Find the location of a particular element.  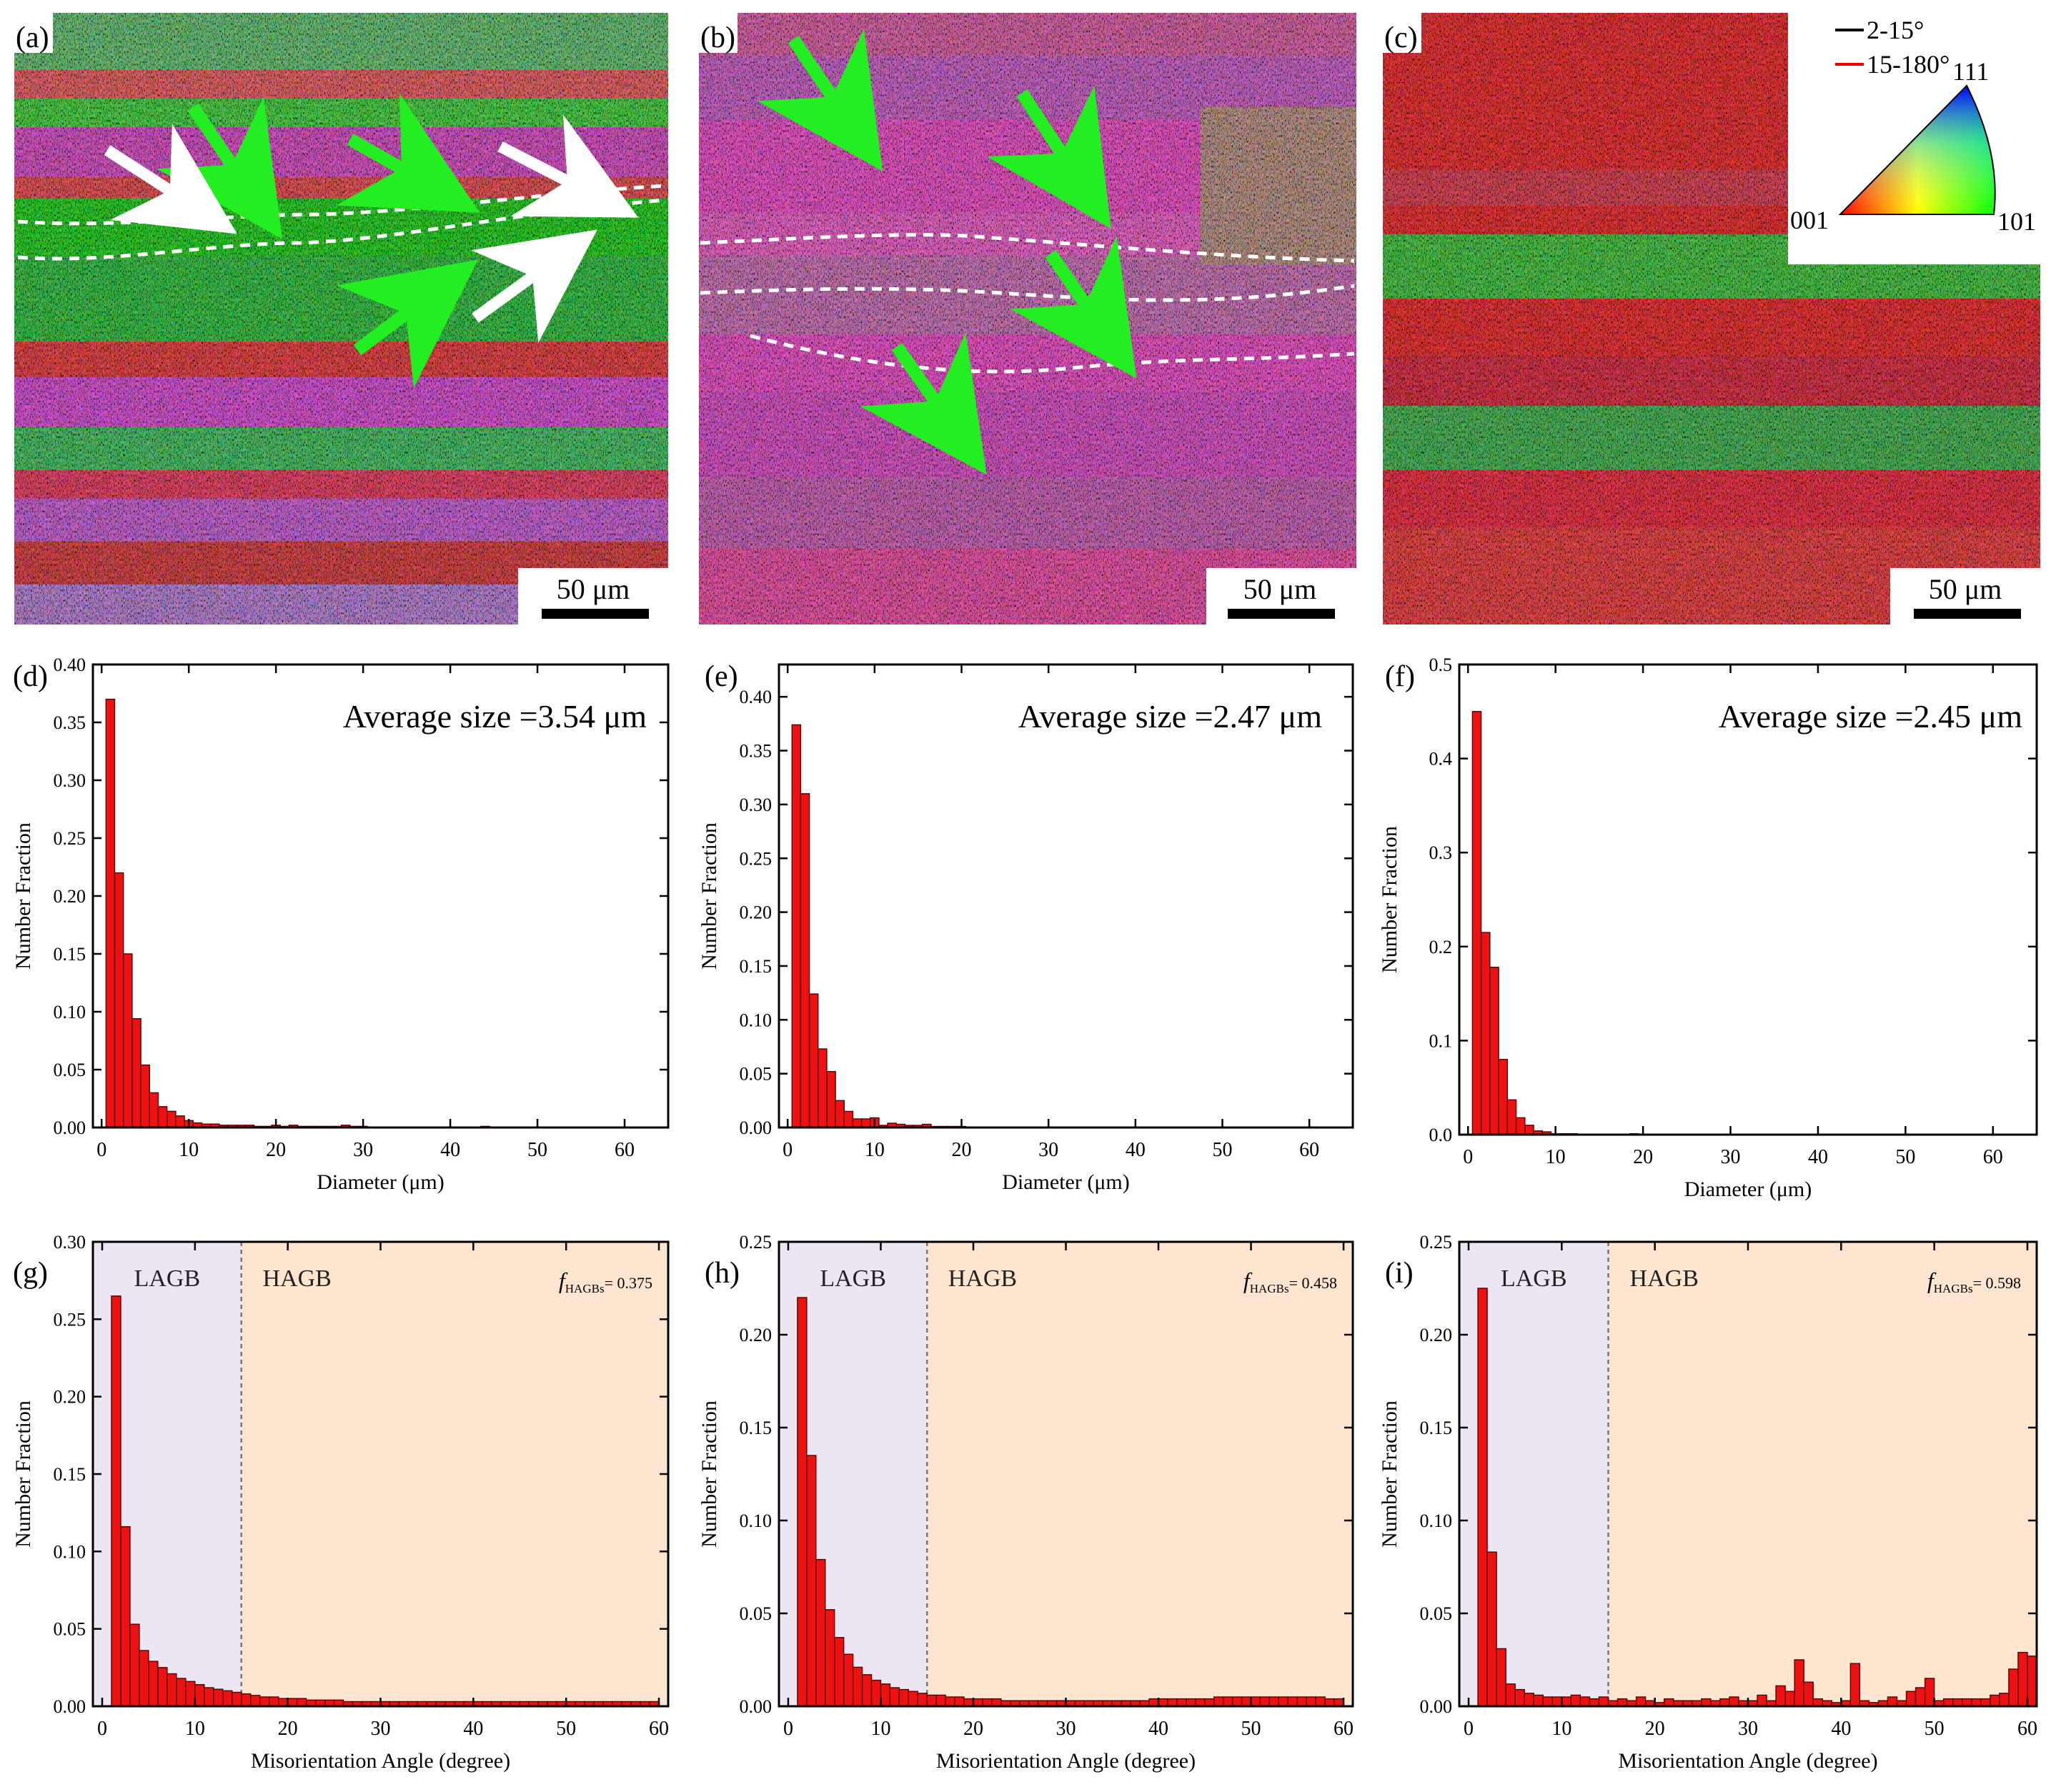

ebsd-map-a: (a) 50 μm is located at coordinates (341, 318).